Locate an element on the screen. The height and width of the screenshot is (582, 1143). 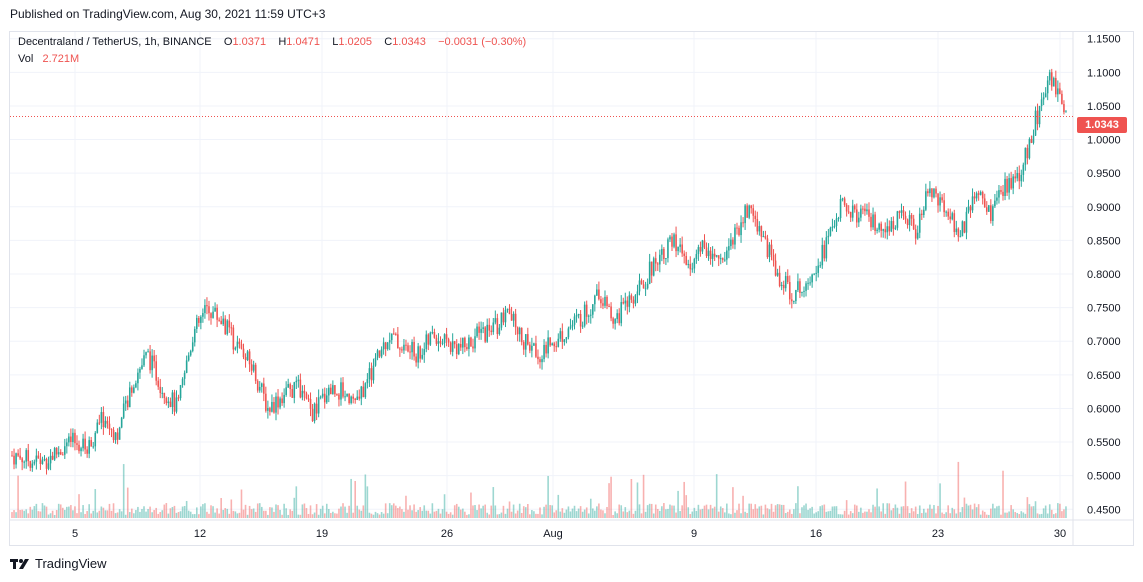
y-tick-label: 1.1000 is located at coordinates (1104, 73).